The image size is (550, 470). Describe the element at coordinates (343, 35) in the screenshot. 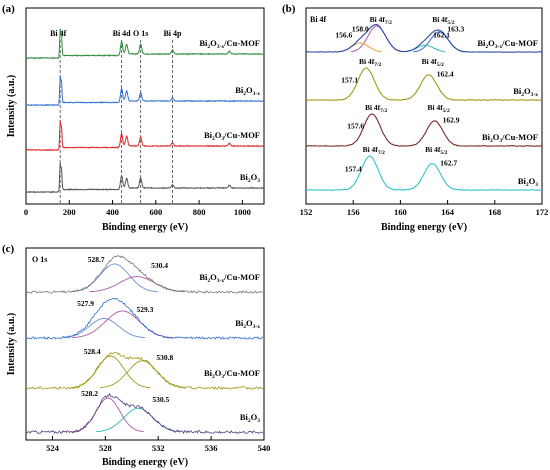

I see `panel-b-peak-value: 156.6` at that location.